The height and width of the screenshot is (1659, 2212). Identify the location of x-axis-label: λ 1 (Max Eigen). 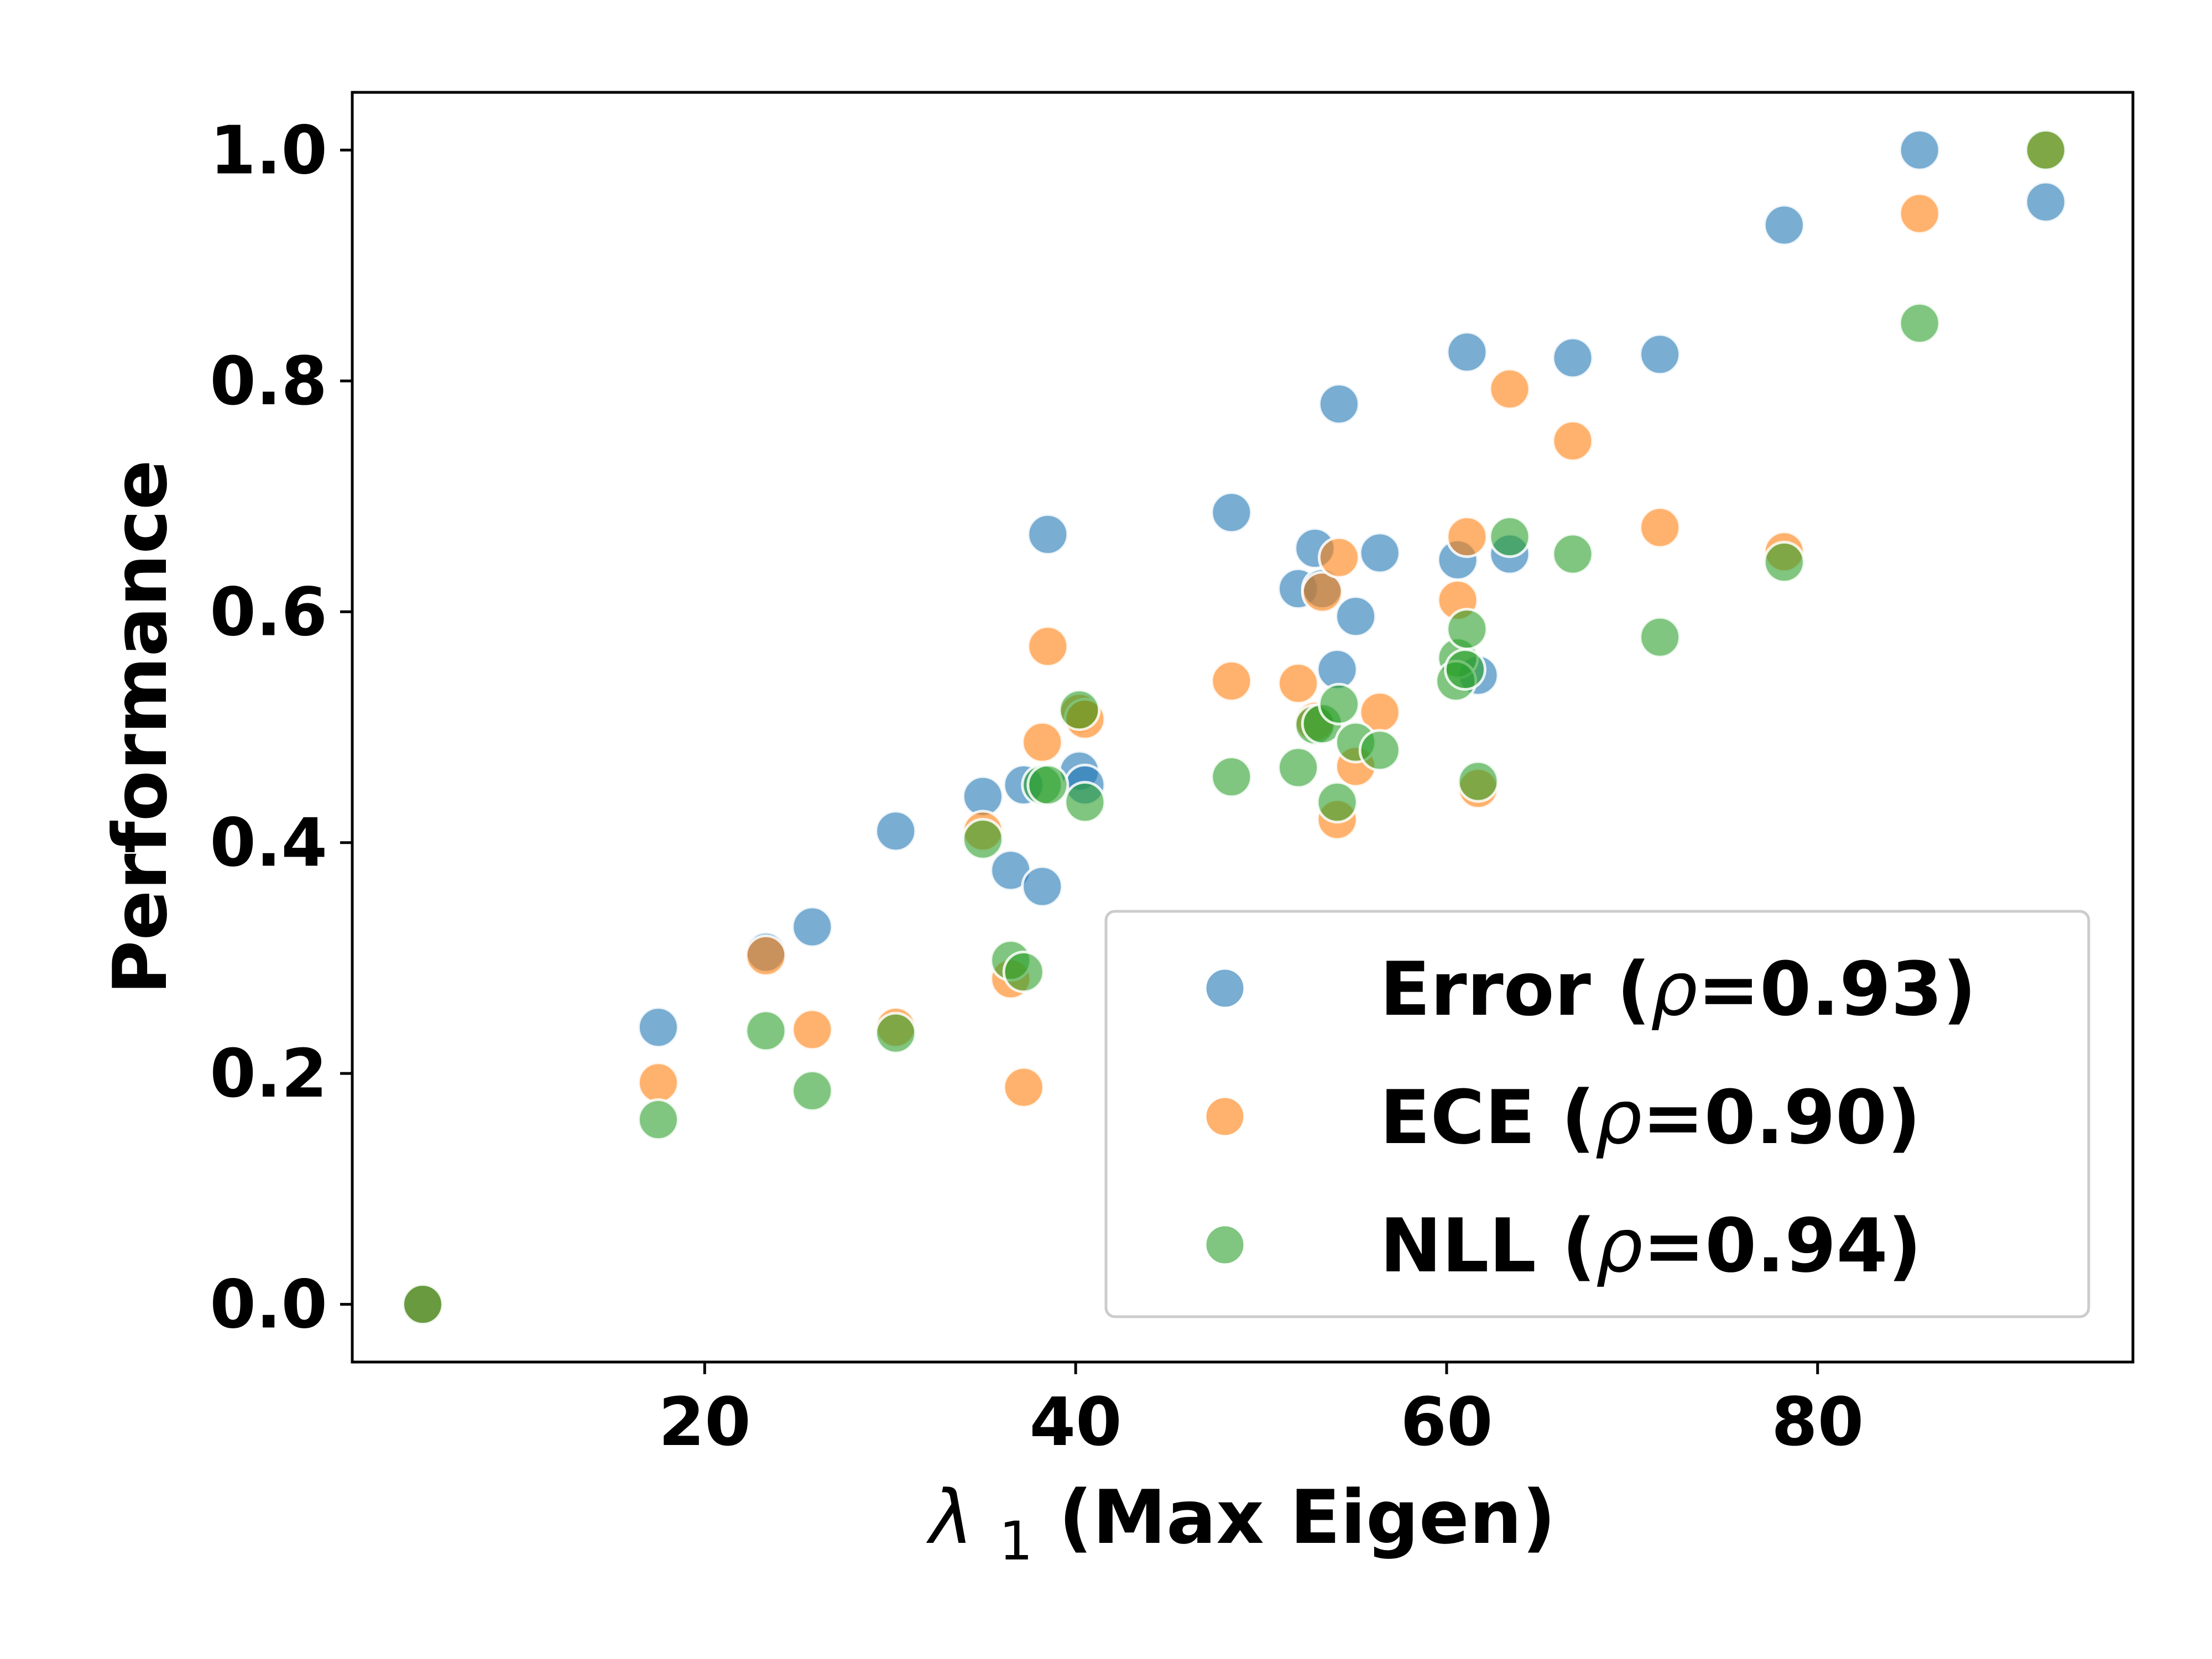
(1241, 1526).